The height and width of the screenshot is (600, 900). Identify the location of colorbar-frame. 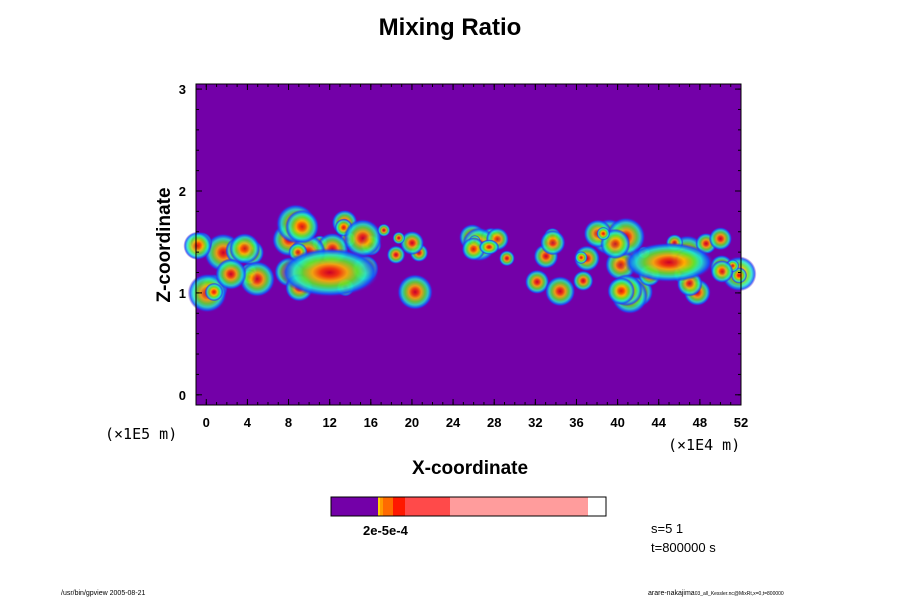
(468, 506).